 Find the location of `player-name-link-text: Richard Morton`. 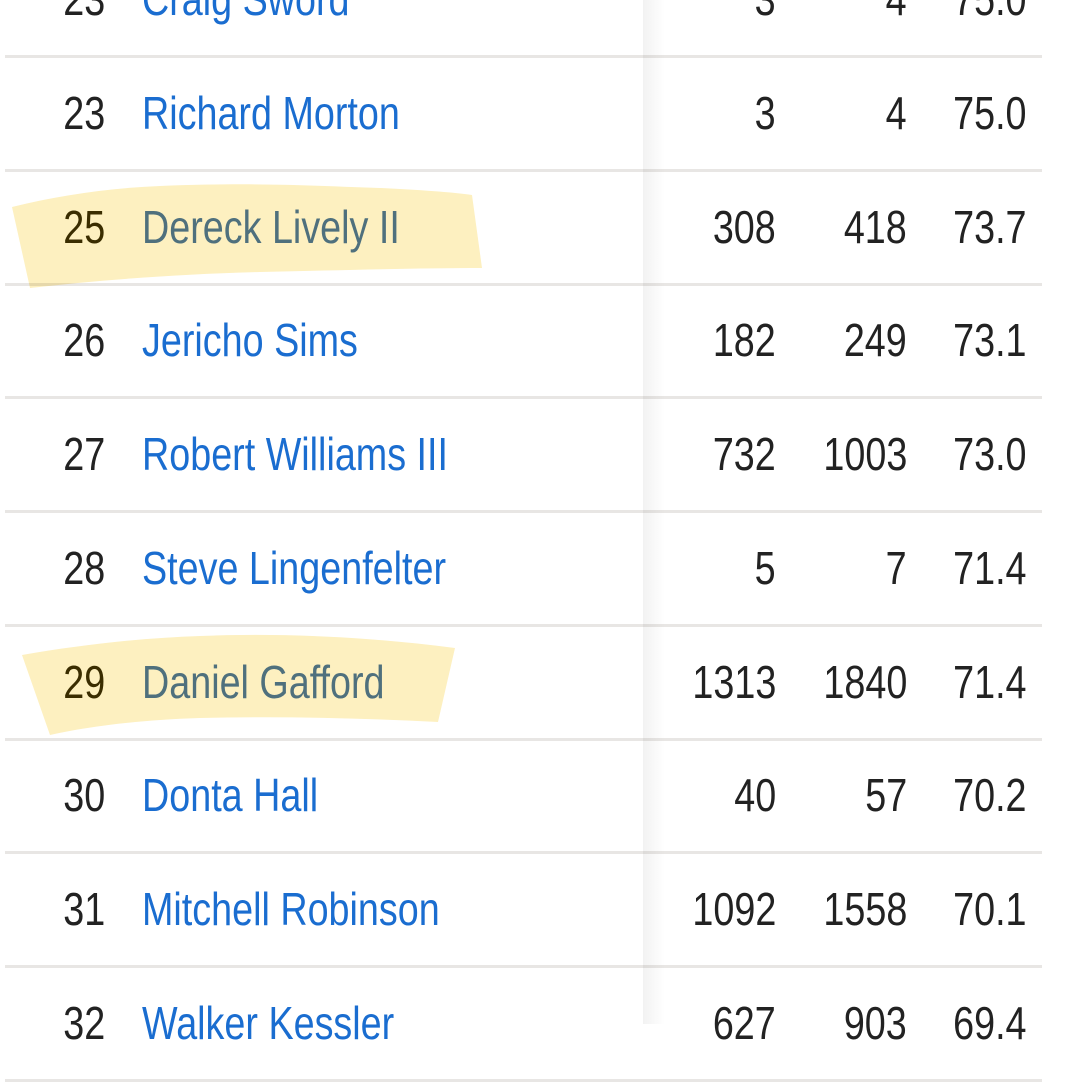

player-name-link-text: Richard Morton is located at coordinates (271, 112).